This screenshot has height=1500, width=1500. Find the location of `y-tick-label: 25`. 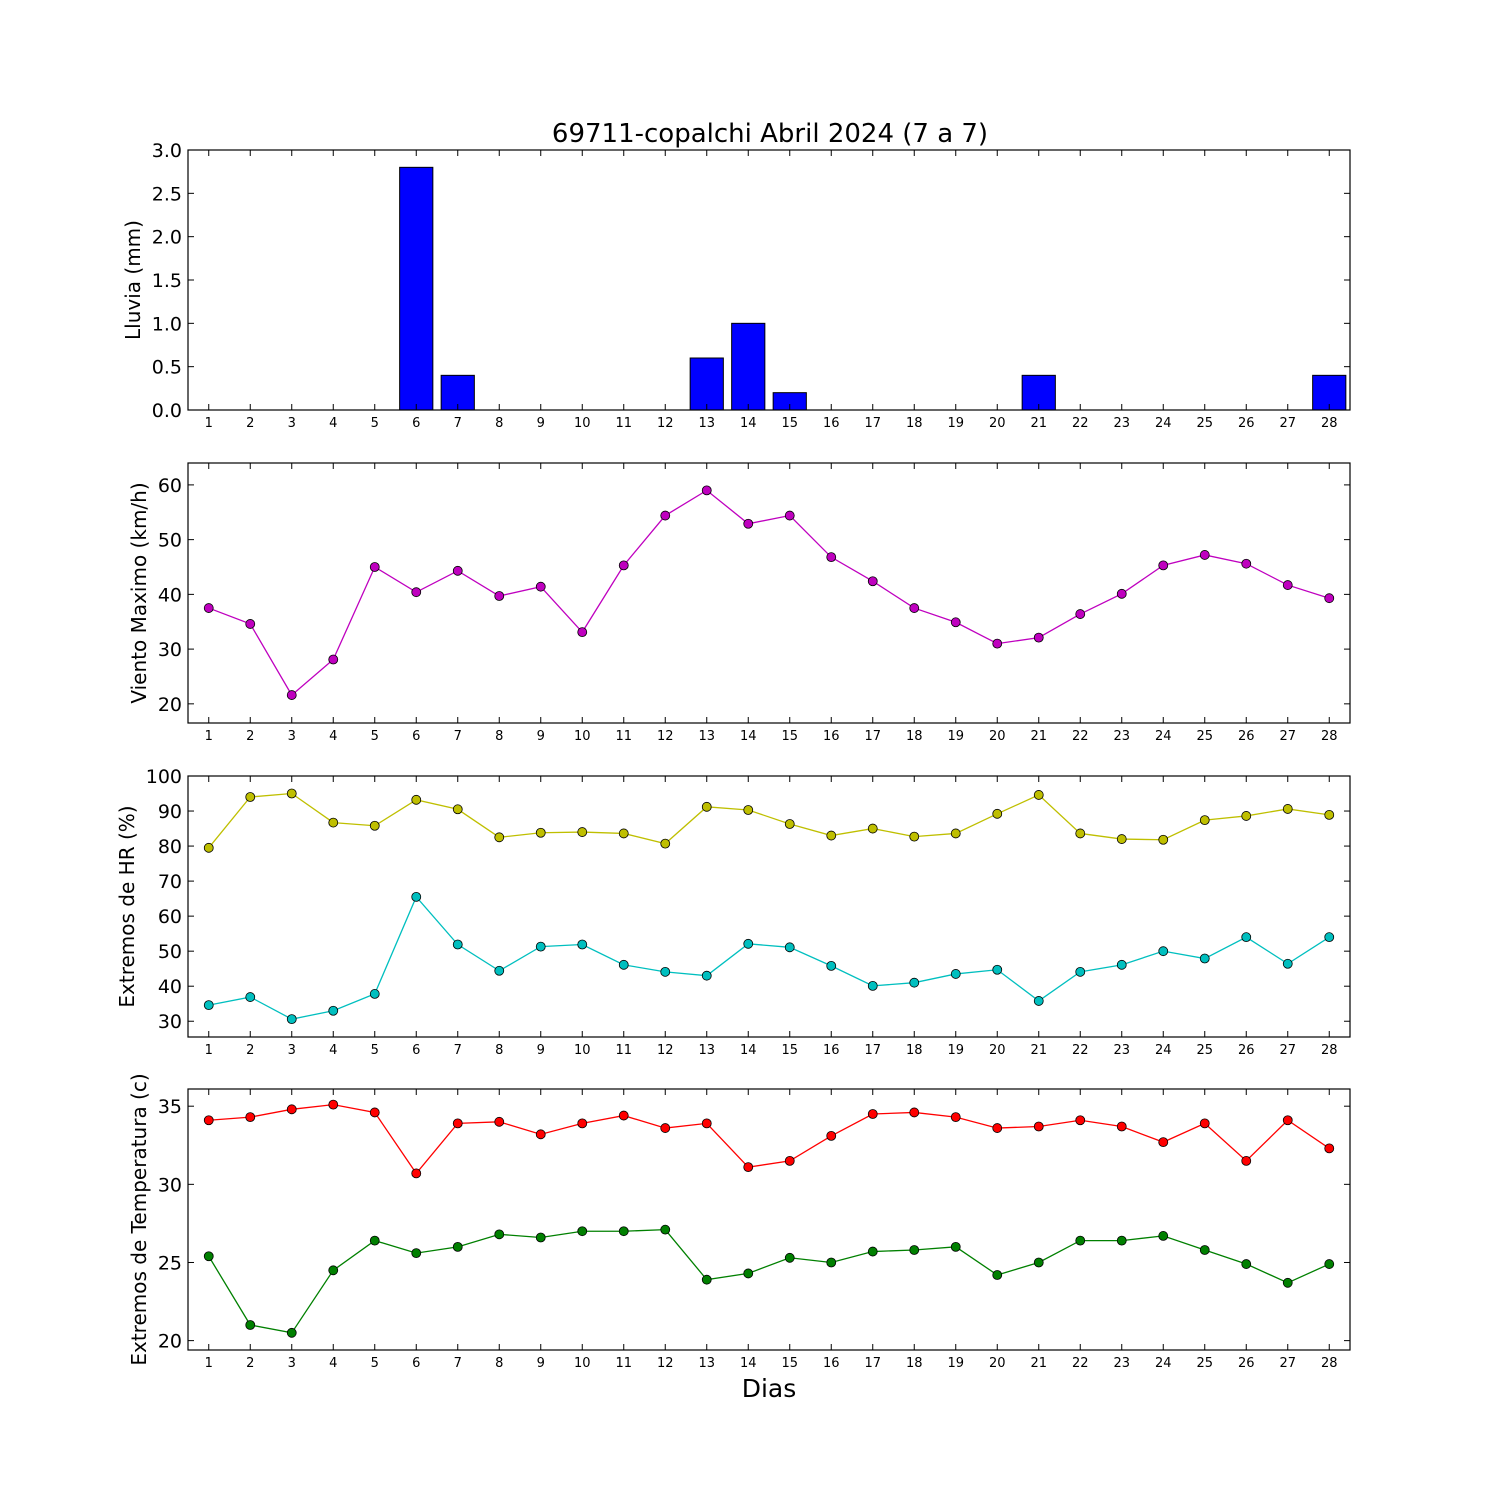

y-tick-label: 25 is located at coordinates (170, 1263).